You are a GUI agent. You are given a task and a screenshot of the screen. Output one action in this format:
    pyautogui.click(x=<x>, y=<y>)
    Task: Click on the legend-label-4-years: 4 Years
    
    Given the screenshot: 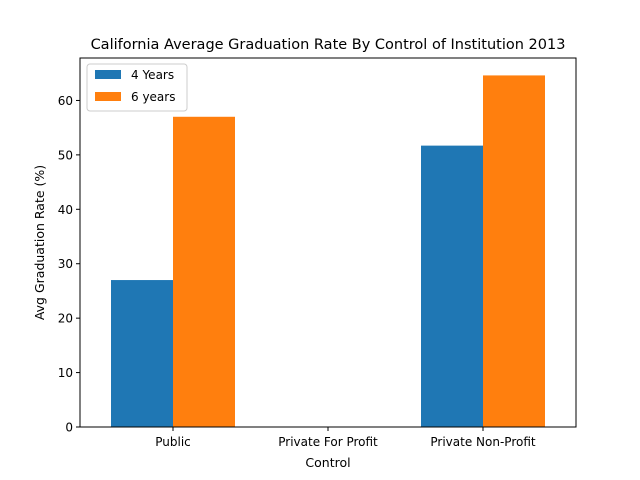 What is the action you would take?
    pyautogui.click(x=152, y=75)
    